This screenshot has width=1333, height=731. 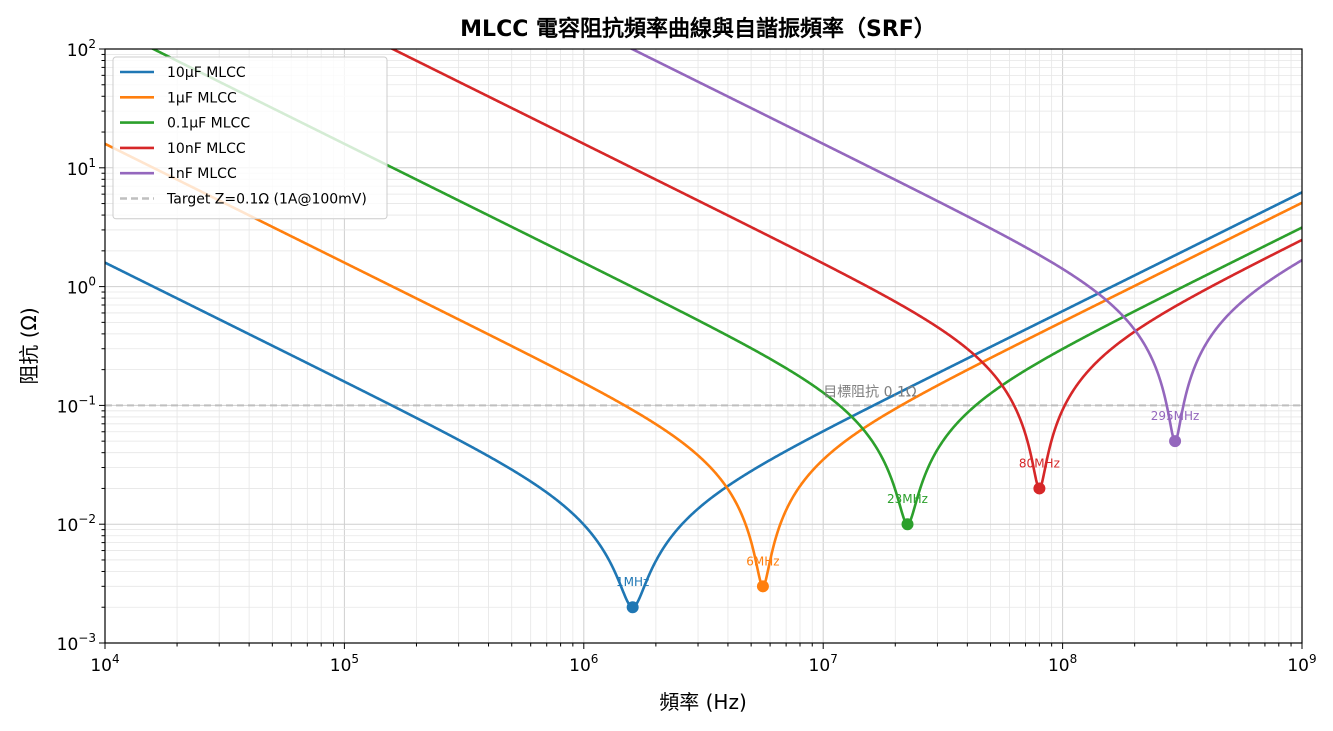 What do you see at coordinates (76, 643) in the screenshot?
I see `y-tick-label: 10⁻³` at bounding box center [76, 643].